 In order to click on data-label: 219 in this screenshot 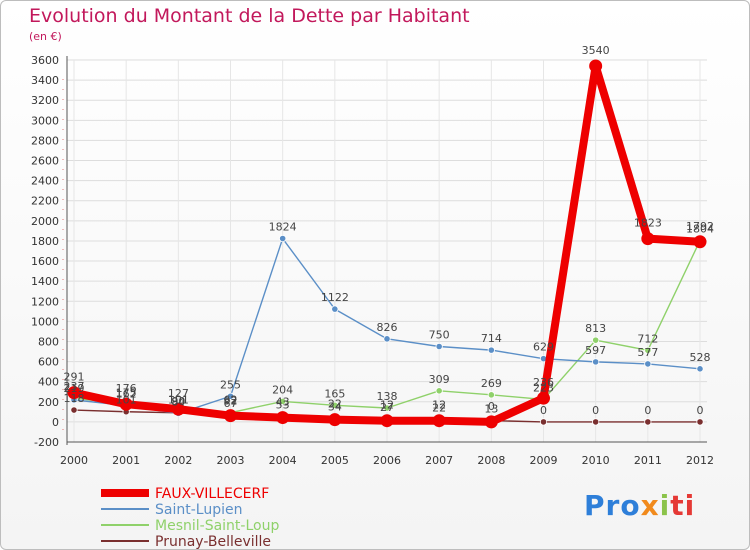, I will do `click(74, 388)`.